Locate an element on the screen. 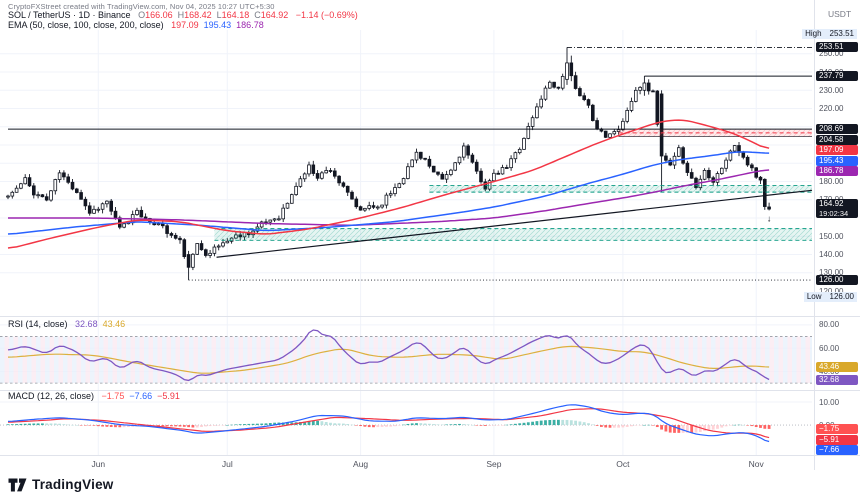 This screenshot has width=860, height=502. price-axis-badge: 197.09 is located at coordinates (837, 150).